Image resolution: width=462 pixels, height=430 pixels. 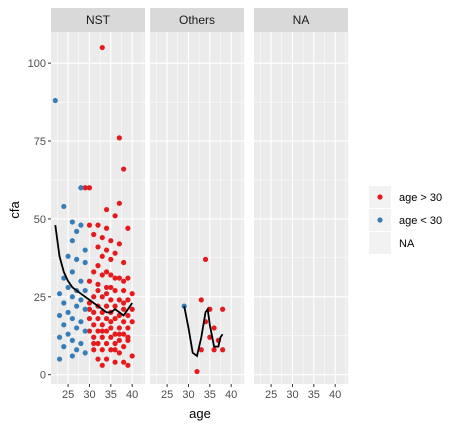 I want to click on x-axis-title: age, so click(x=200, y=413).